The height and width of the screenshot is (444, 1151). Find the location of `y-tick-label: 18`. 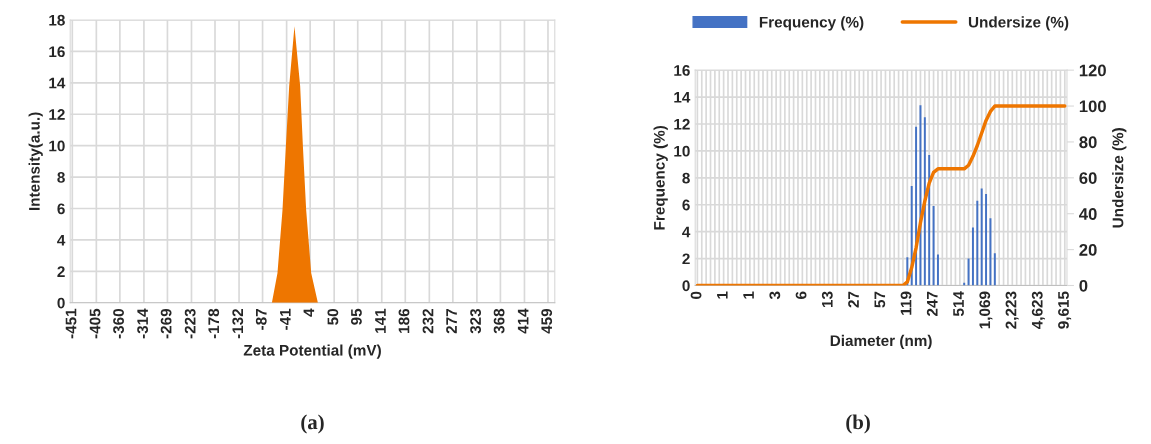

y-tick-label: 18 is located at coordinates (57, 20).